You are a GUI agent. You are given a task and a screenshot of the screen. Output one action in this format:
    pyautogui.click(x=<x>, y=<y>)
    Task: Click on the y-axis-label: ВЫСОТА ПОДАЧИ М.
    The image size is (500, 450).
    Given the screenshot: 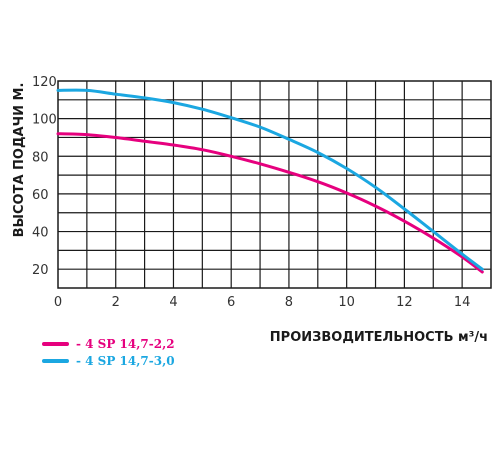 What is the action you would take?
    pyautogui.click(x=19, y=160)
    